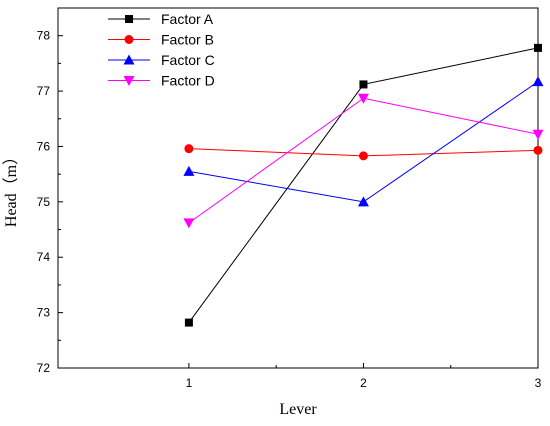 This screenshot has height=426, width=550. Describe the element at coordinates (44, 36) in the screenshot. I see `y-tick-label: 78` at that location.